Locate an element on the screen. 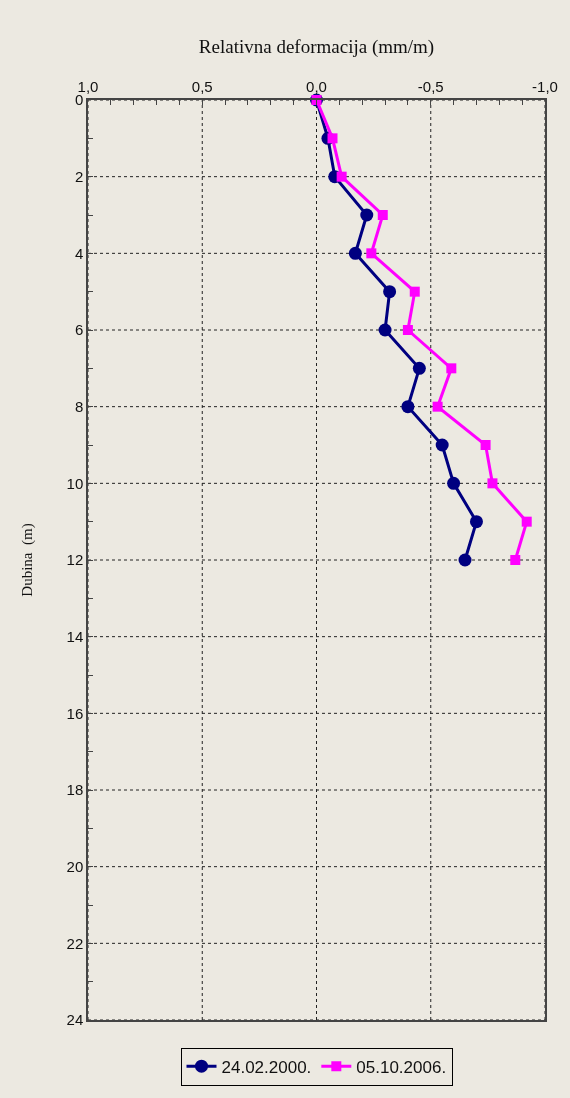 This screenshot has height=1098, width=570. legend-label: 05.10.2006. is located at coordinates (401, 1067).